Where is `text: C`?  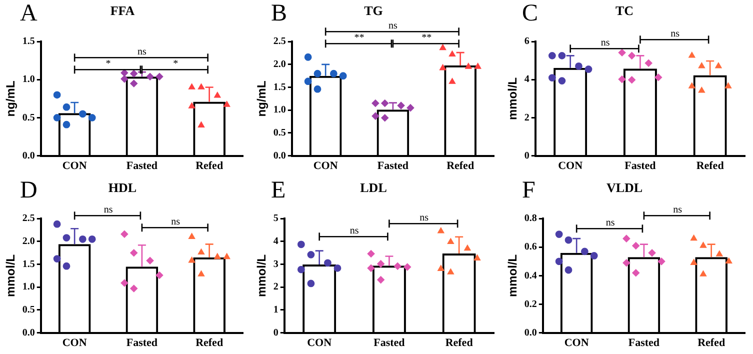 text: C is located at coordinates (530, 13).